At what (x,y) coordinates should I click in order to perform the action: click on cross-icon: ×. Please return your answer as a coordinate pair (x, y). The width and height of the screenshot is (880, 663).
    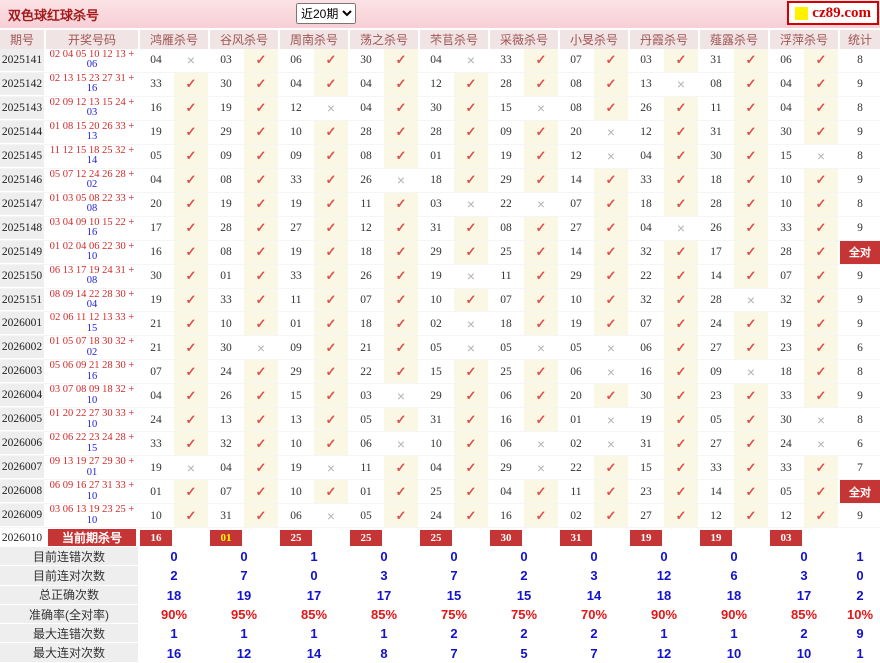
    Looking at the image, I should click on (541, 443).